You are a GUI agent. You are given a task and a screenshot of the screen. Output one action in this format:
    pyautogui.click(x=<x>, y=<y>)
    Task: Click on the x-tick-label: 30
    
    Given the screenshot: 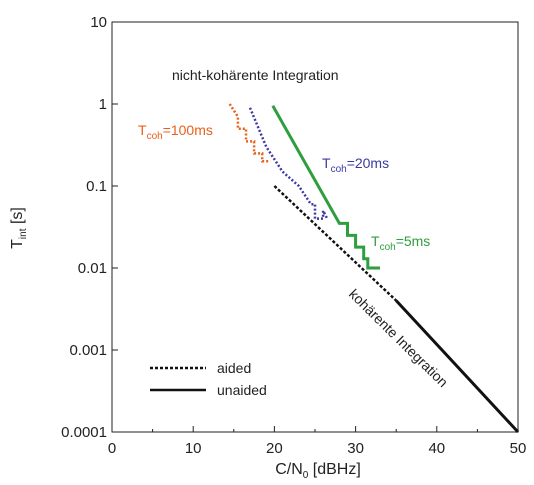 What is the action you would take?
    pyautogui.click(x=355, y=448)
    